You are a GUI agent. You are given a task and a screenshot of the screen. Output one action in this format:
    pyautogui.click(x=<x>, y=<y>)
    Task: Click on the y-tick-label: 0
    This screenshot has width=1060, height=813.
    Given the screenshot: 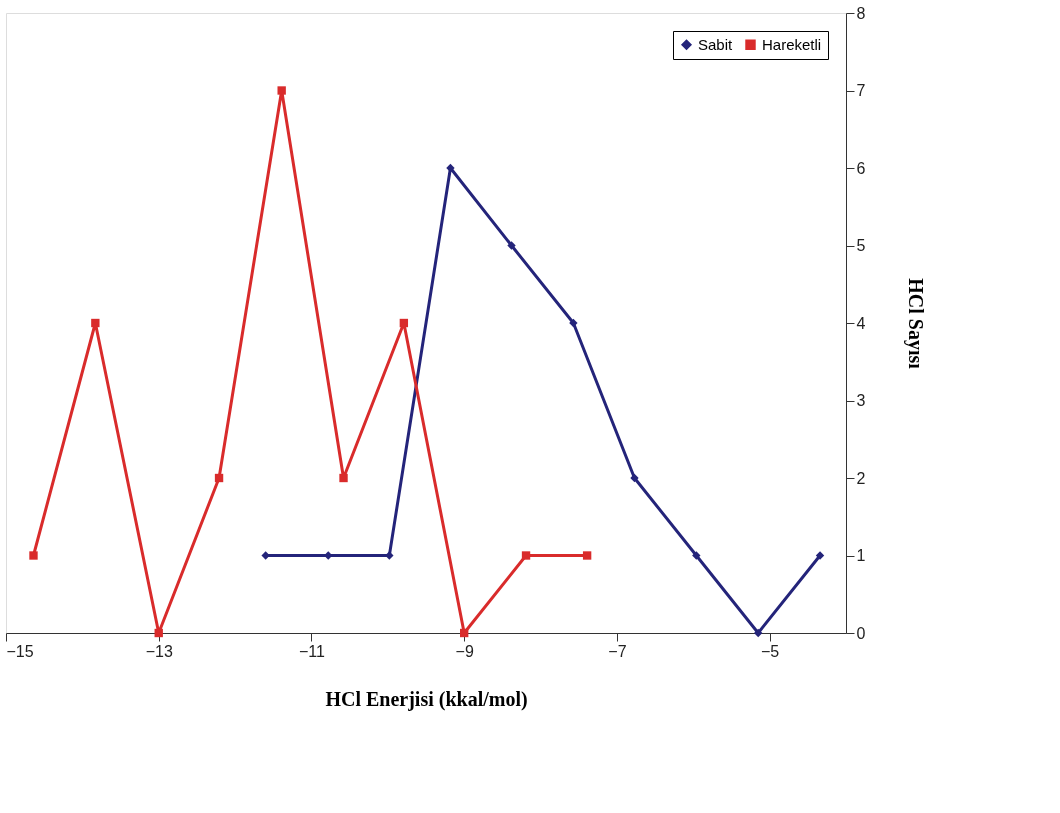 What is the action you would take?
    pyautogui.click(x=861, y=633)
    